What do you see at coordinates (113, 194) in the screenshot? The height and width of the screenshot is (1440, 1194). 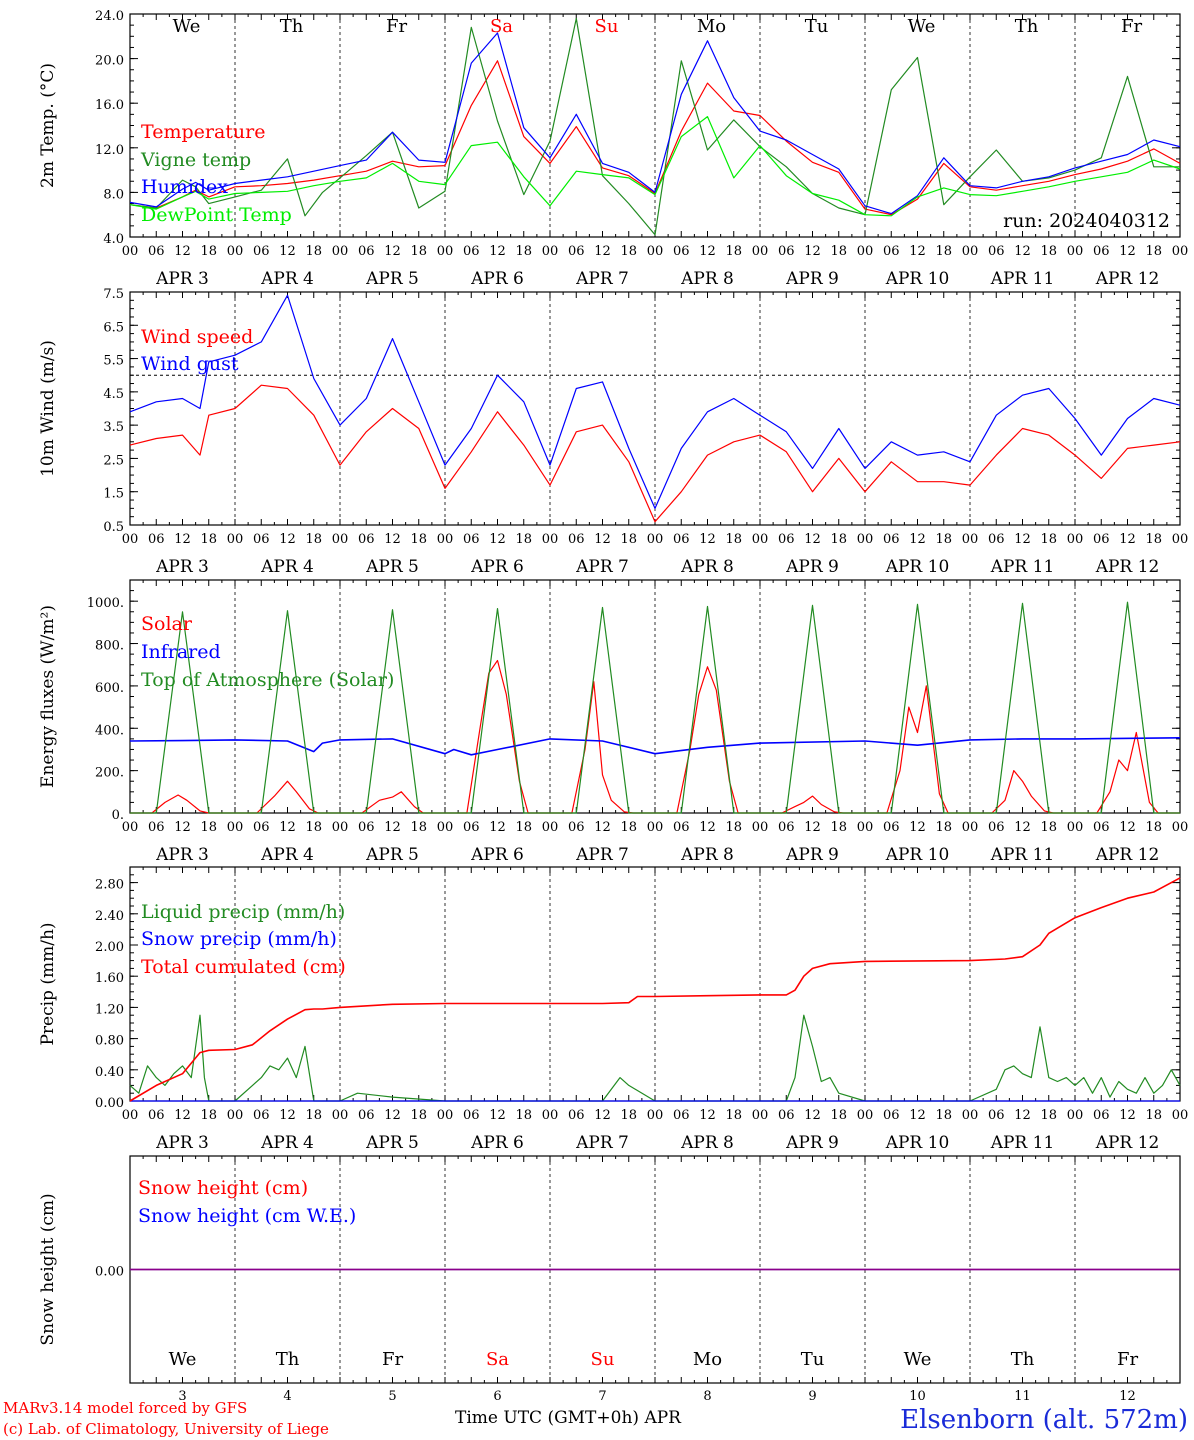 I see `y-tick-label: 8.0` at bounding box center [113, 194].